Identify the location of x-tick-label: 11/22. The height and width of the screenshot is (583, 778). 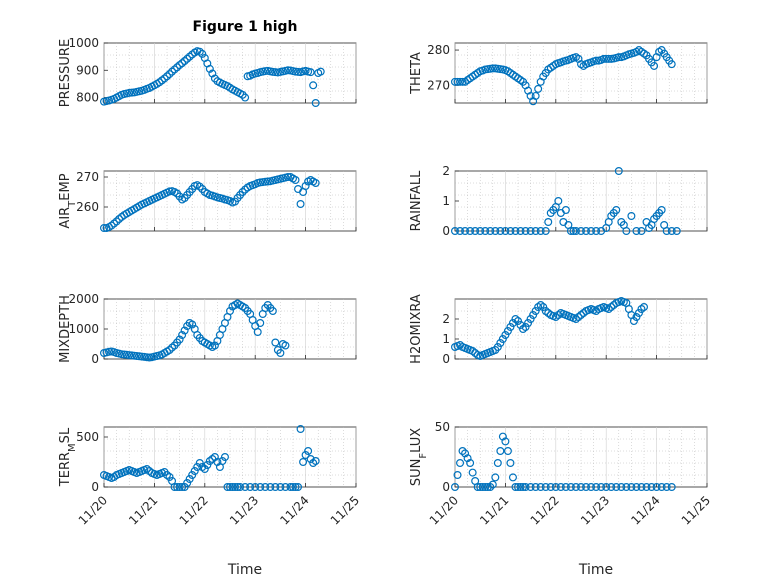
(194, 510).